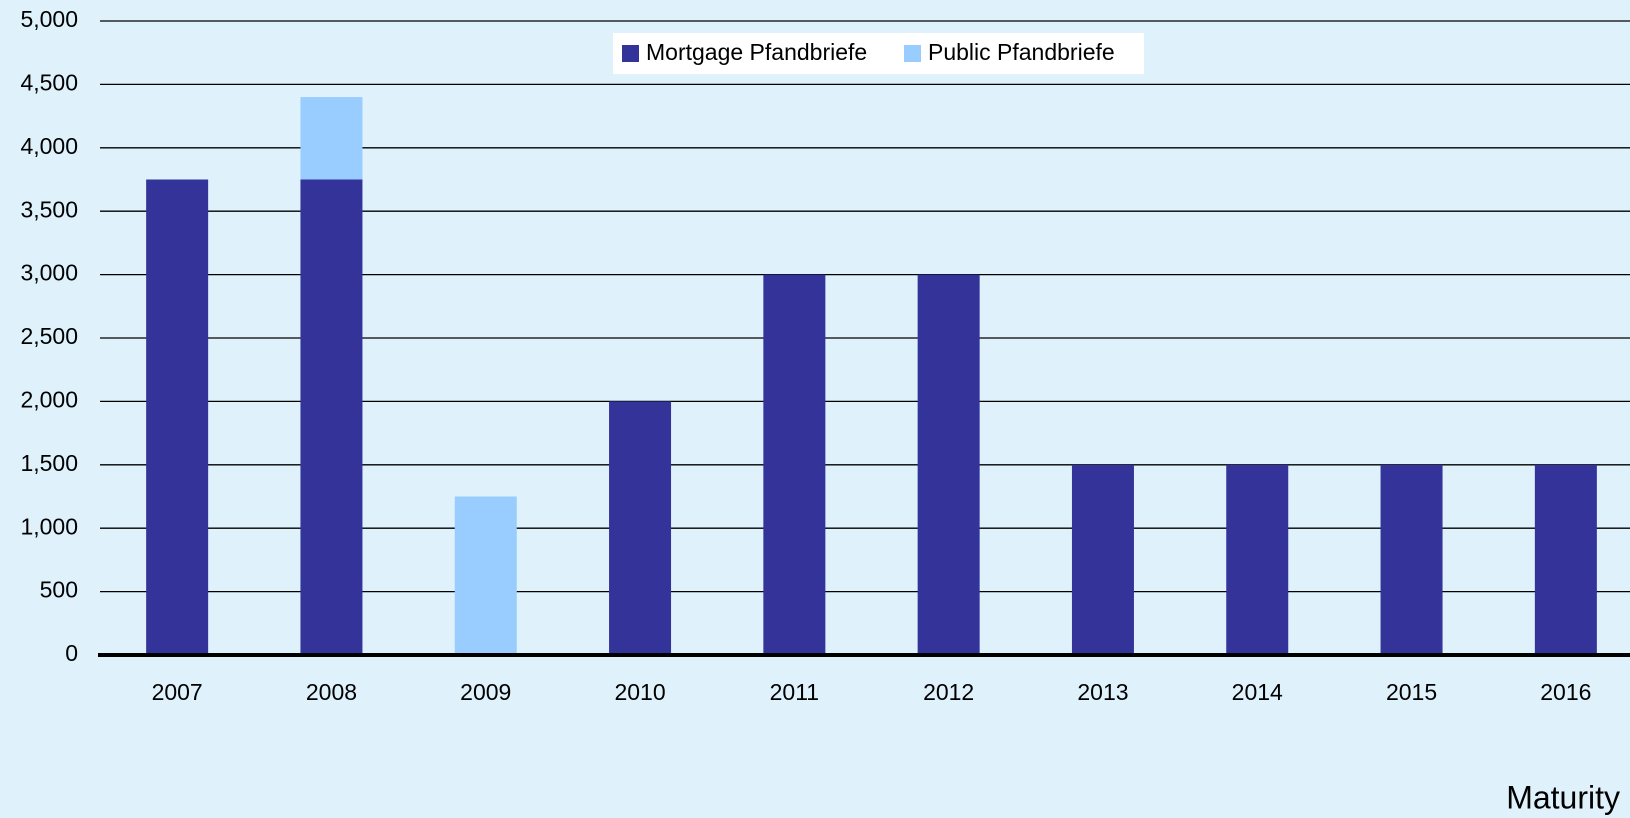  What do you see at coordinates (1565, 692) in the screenshot?
I see `x-tick-label: 2016` at bounding box center [1565, 692].